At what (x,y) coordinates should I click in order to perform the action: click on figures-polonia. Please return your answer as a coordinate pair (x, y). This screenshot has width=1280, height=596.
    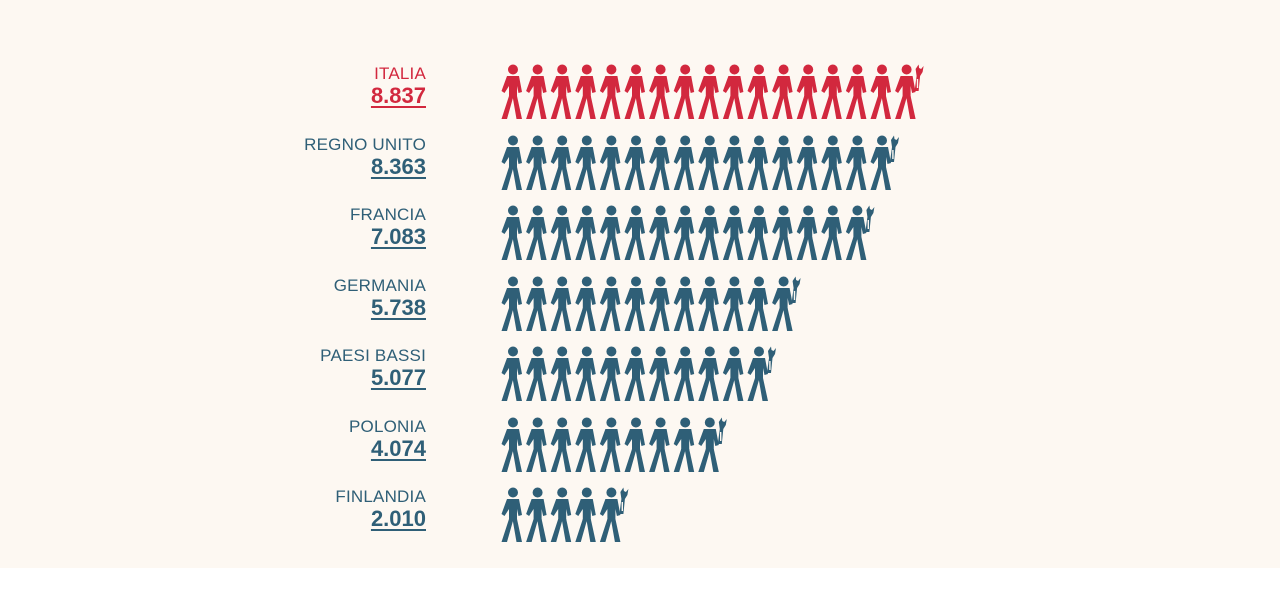
    Looking at the image, I should click on (614, 444).